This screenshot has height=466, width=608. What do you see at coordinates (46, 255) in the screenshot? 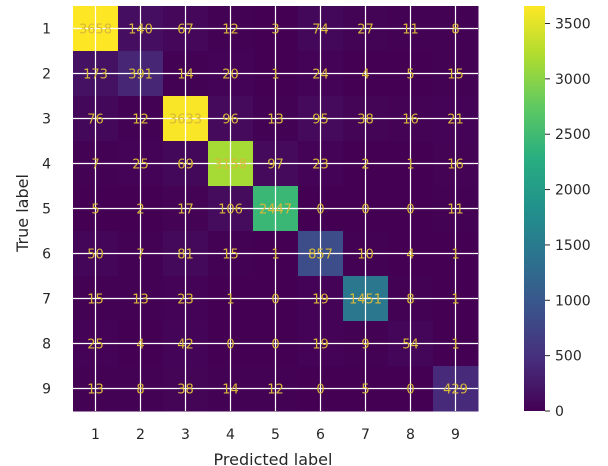
I see `y-tick-label: 6` at bounding box center [46, 255].